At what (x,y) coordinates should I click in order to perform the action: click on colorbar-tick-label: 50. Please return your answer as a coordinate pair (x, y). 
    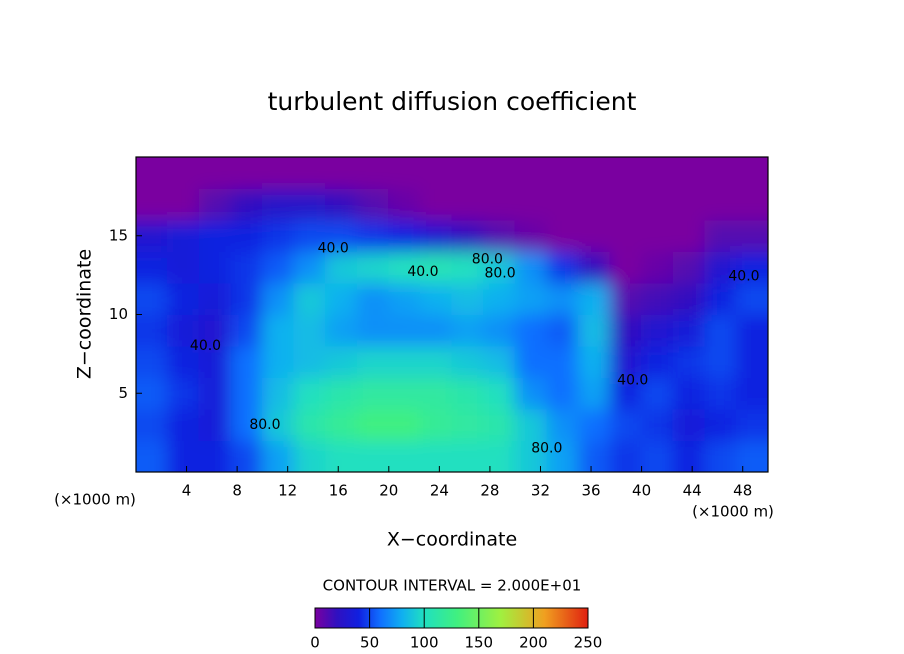
    Looking at the image, I should click on (369, 643).